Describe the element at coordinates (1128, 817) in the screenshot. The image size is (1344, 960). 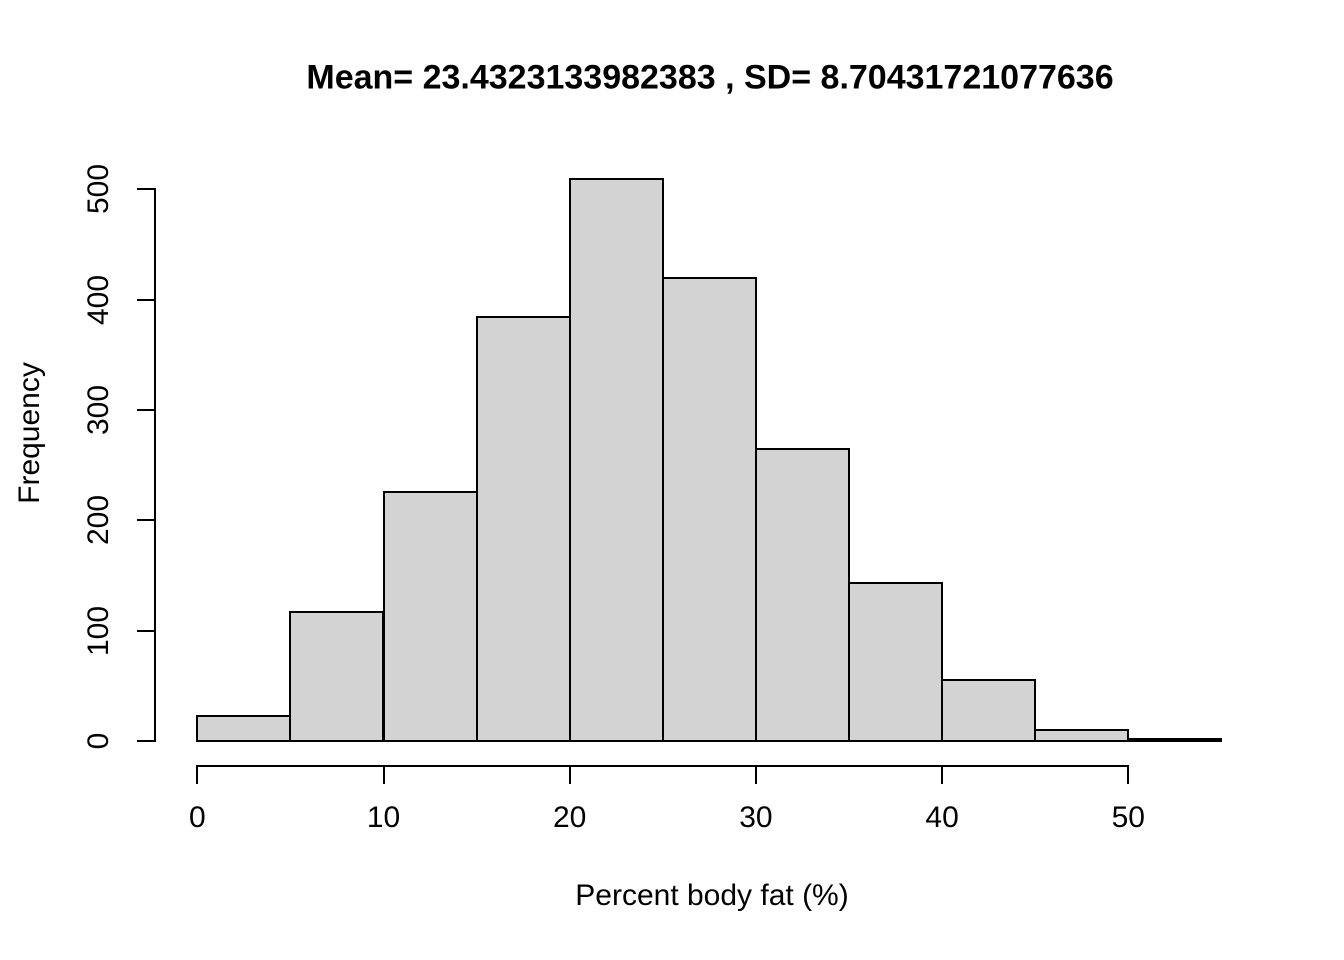
I see `x-tick-label: 50` at that location.